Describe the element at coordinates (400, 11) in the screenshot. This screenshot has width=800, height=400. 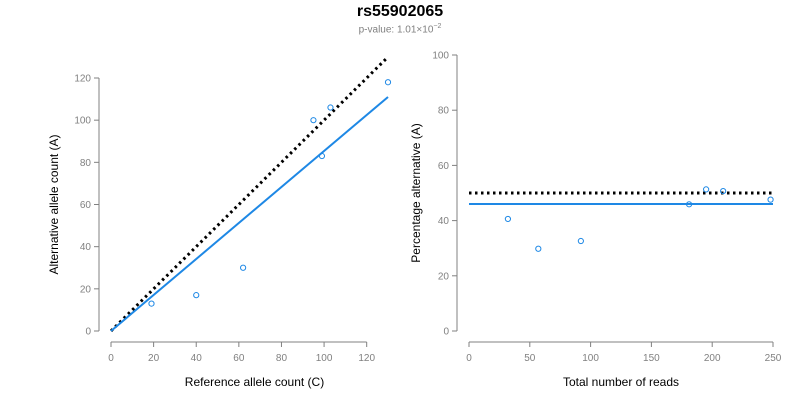
I see `chart-title: rs55902065` at that location.